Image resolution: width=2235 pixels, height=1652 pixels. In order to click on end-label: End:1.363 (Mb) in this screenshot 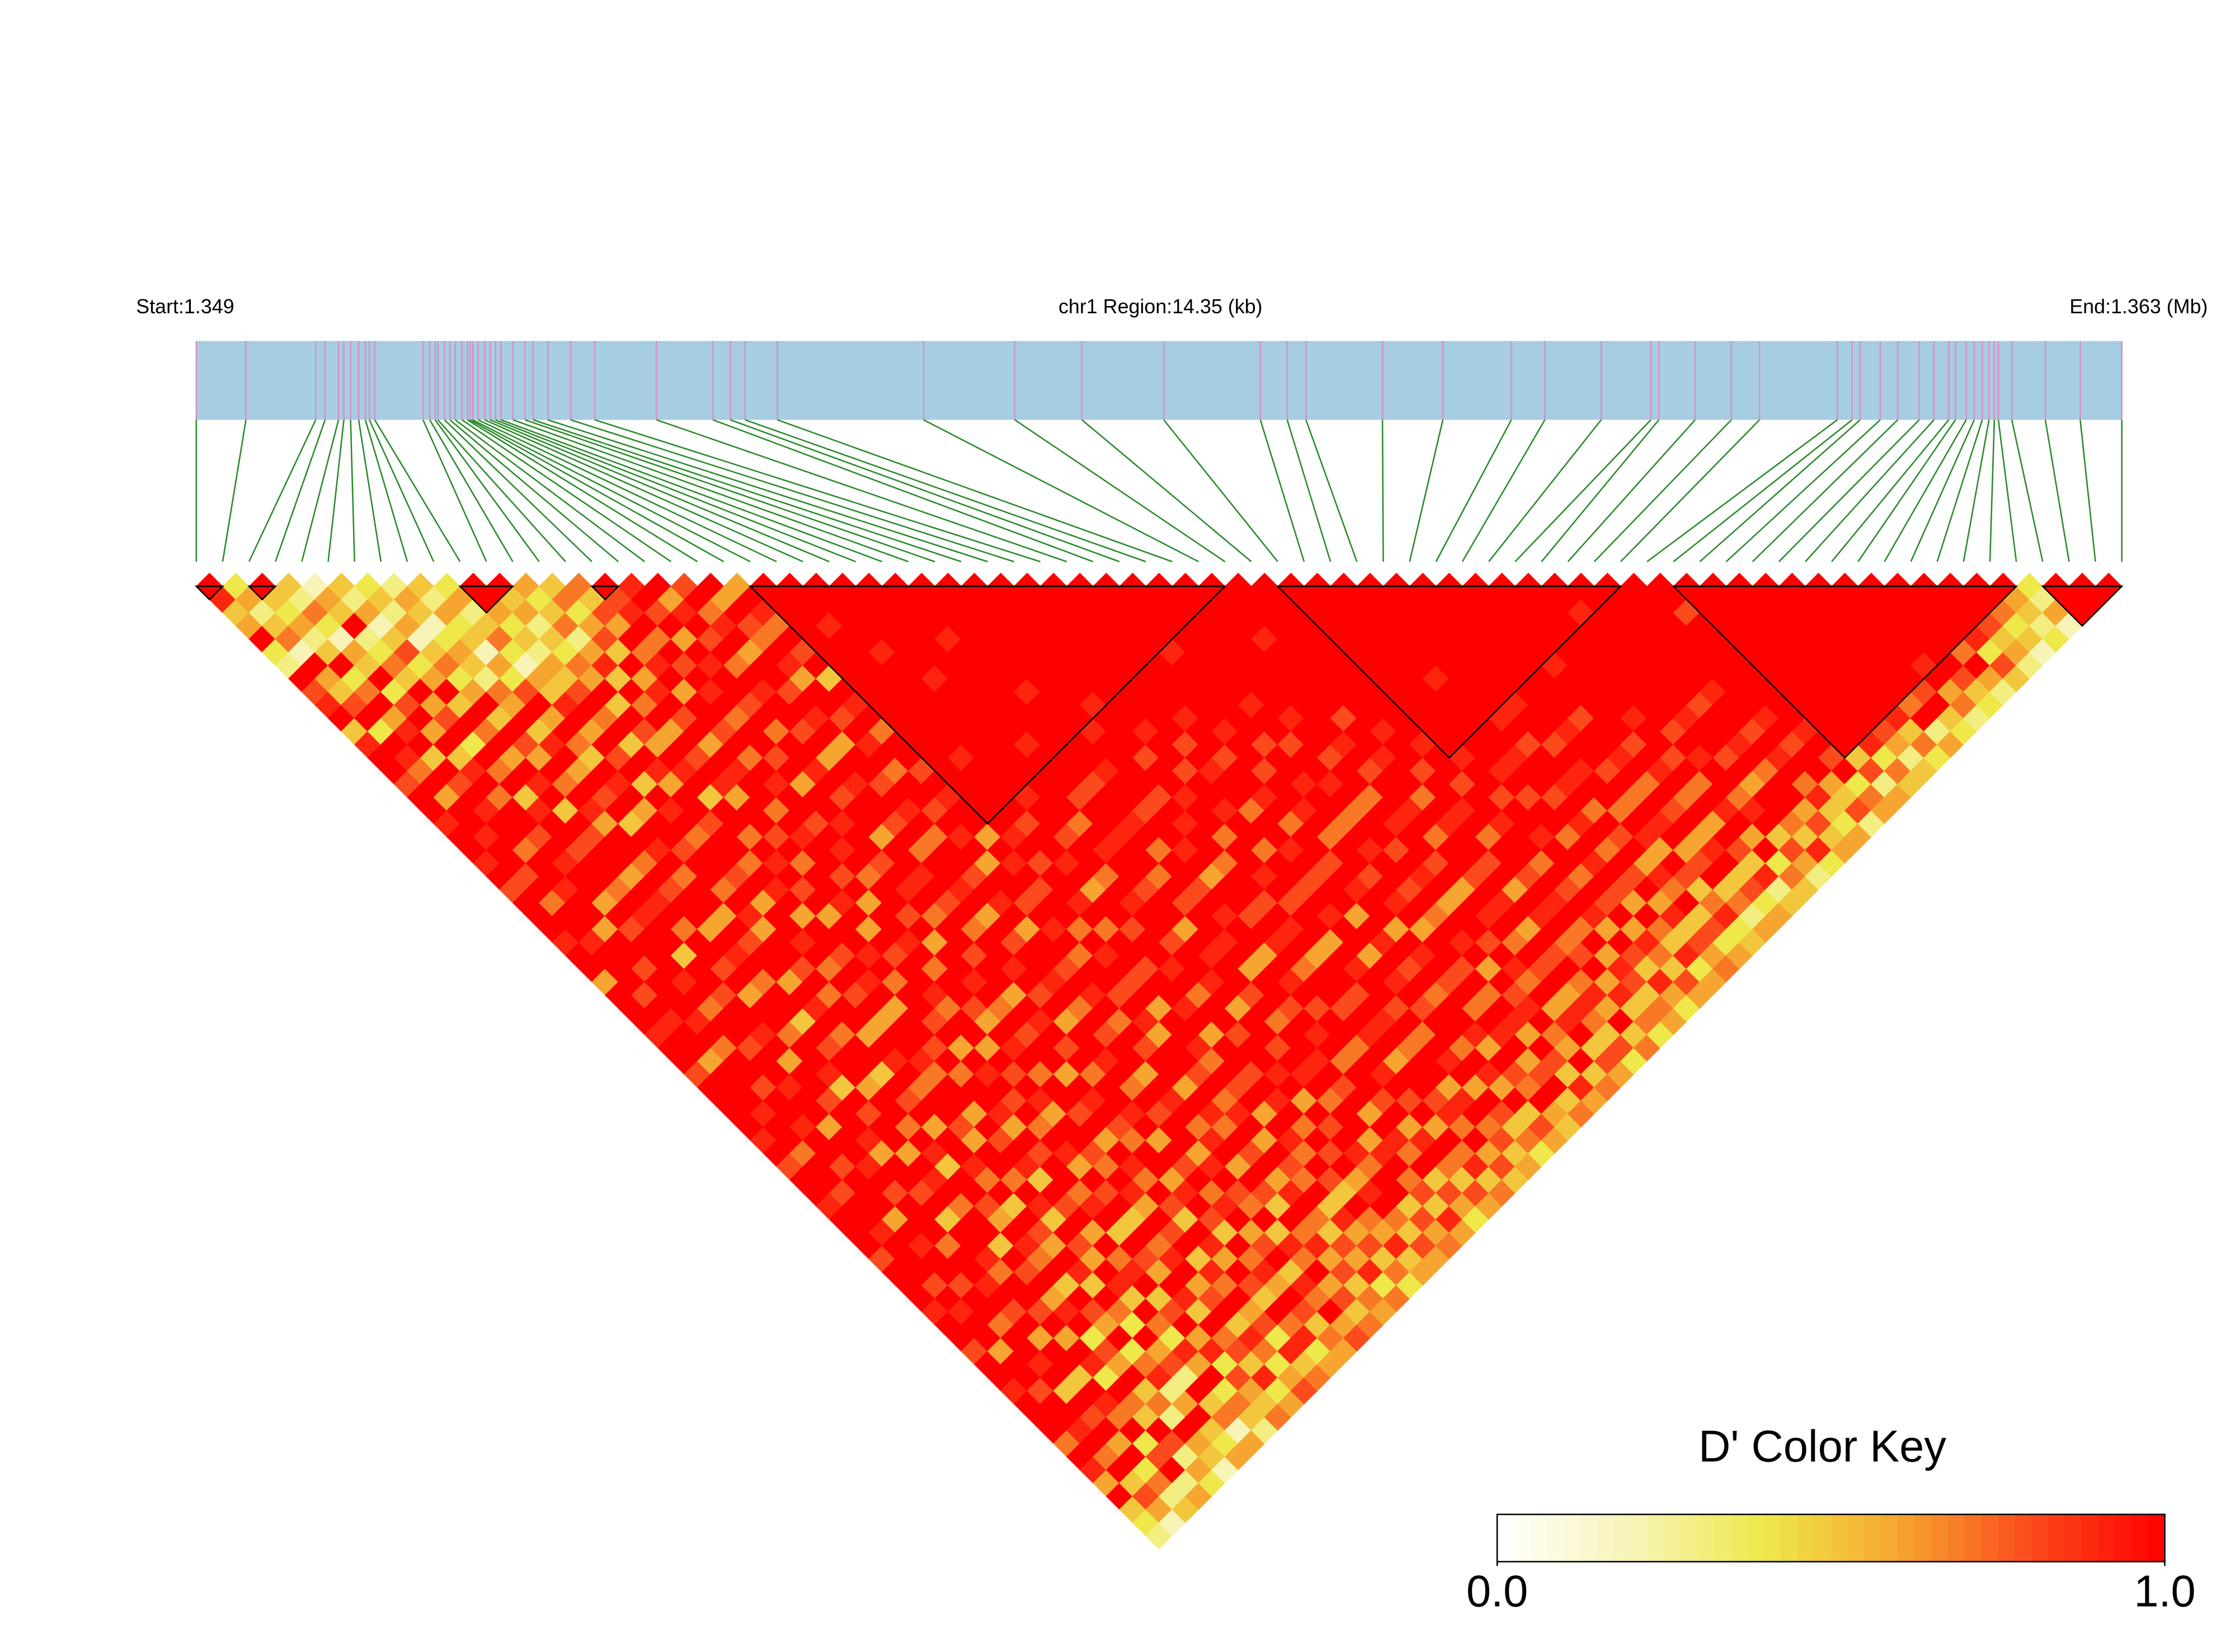, I will do `click(2138, 306)`.